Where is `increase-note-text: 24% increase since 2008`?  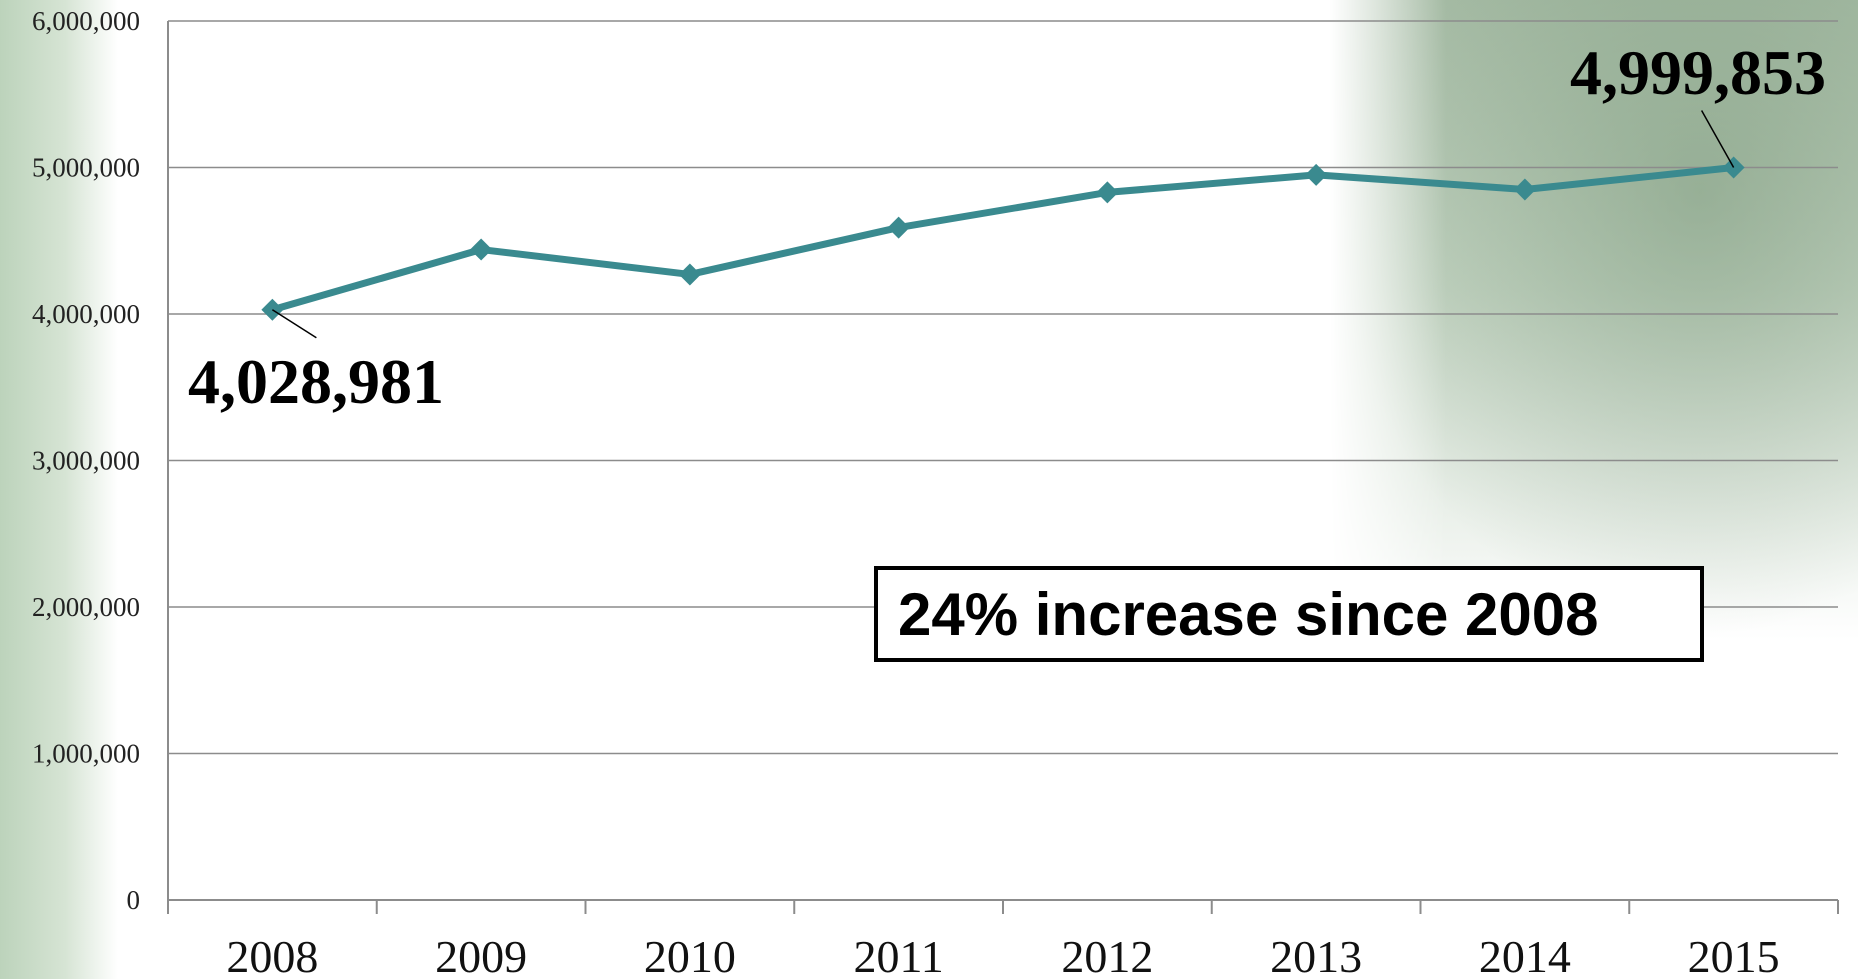
increase-note-text: 24% increase since 2008 is located at coordinates (1248, 614).